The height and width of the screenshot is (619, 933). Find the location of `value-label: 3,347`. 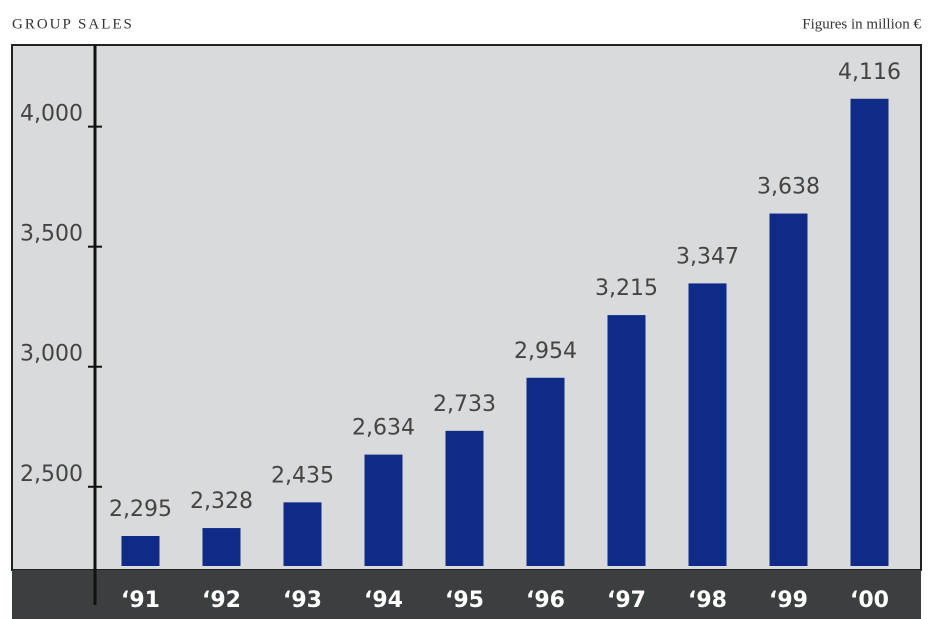

value-label: 3,347 is located at coordinates (707, 256).